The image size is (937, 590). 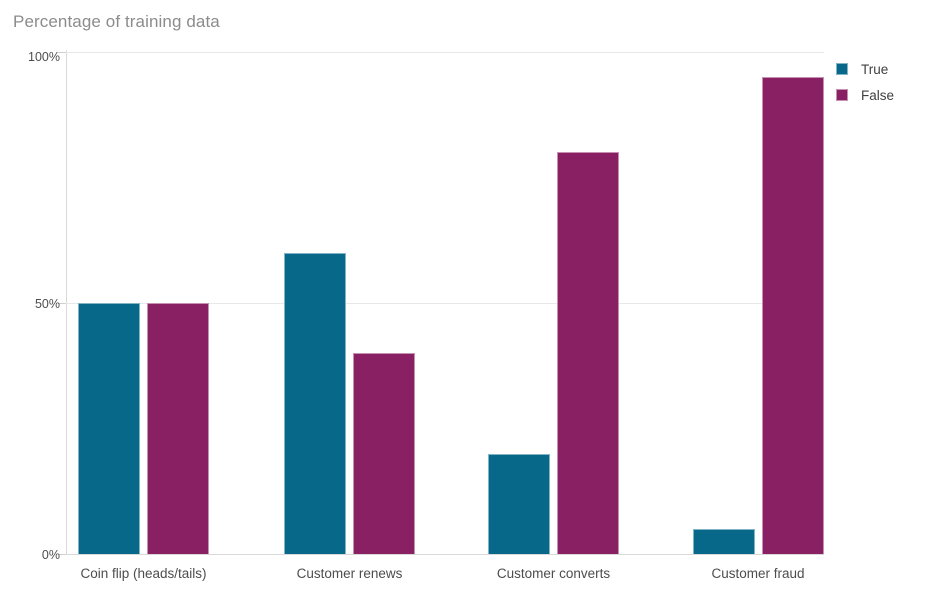 What do you see at coordinates (47, 304) in the screenshot?
I see `y-axis-label: 50%` at bounding box center [47, 304].